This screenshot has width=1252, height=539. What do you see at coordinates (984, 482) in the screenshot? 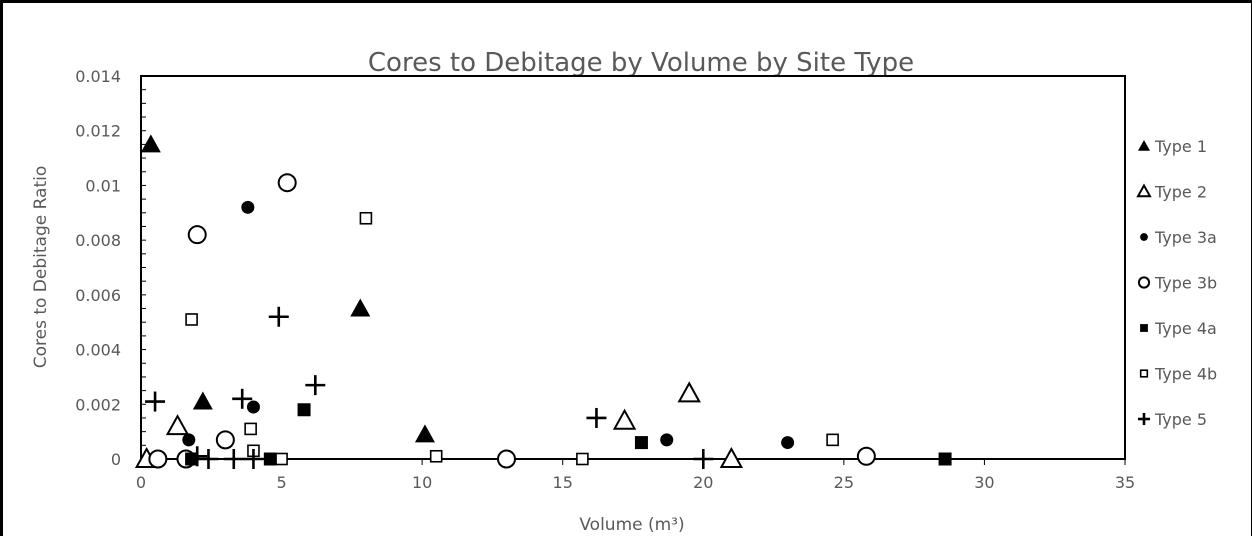
I see `x-tick-label: 30` at bounding box center [984, 482].